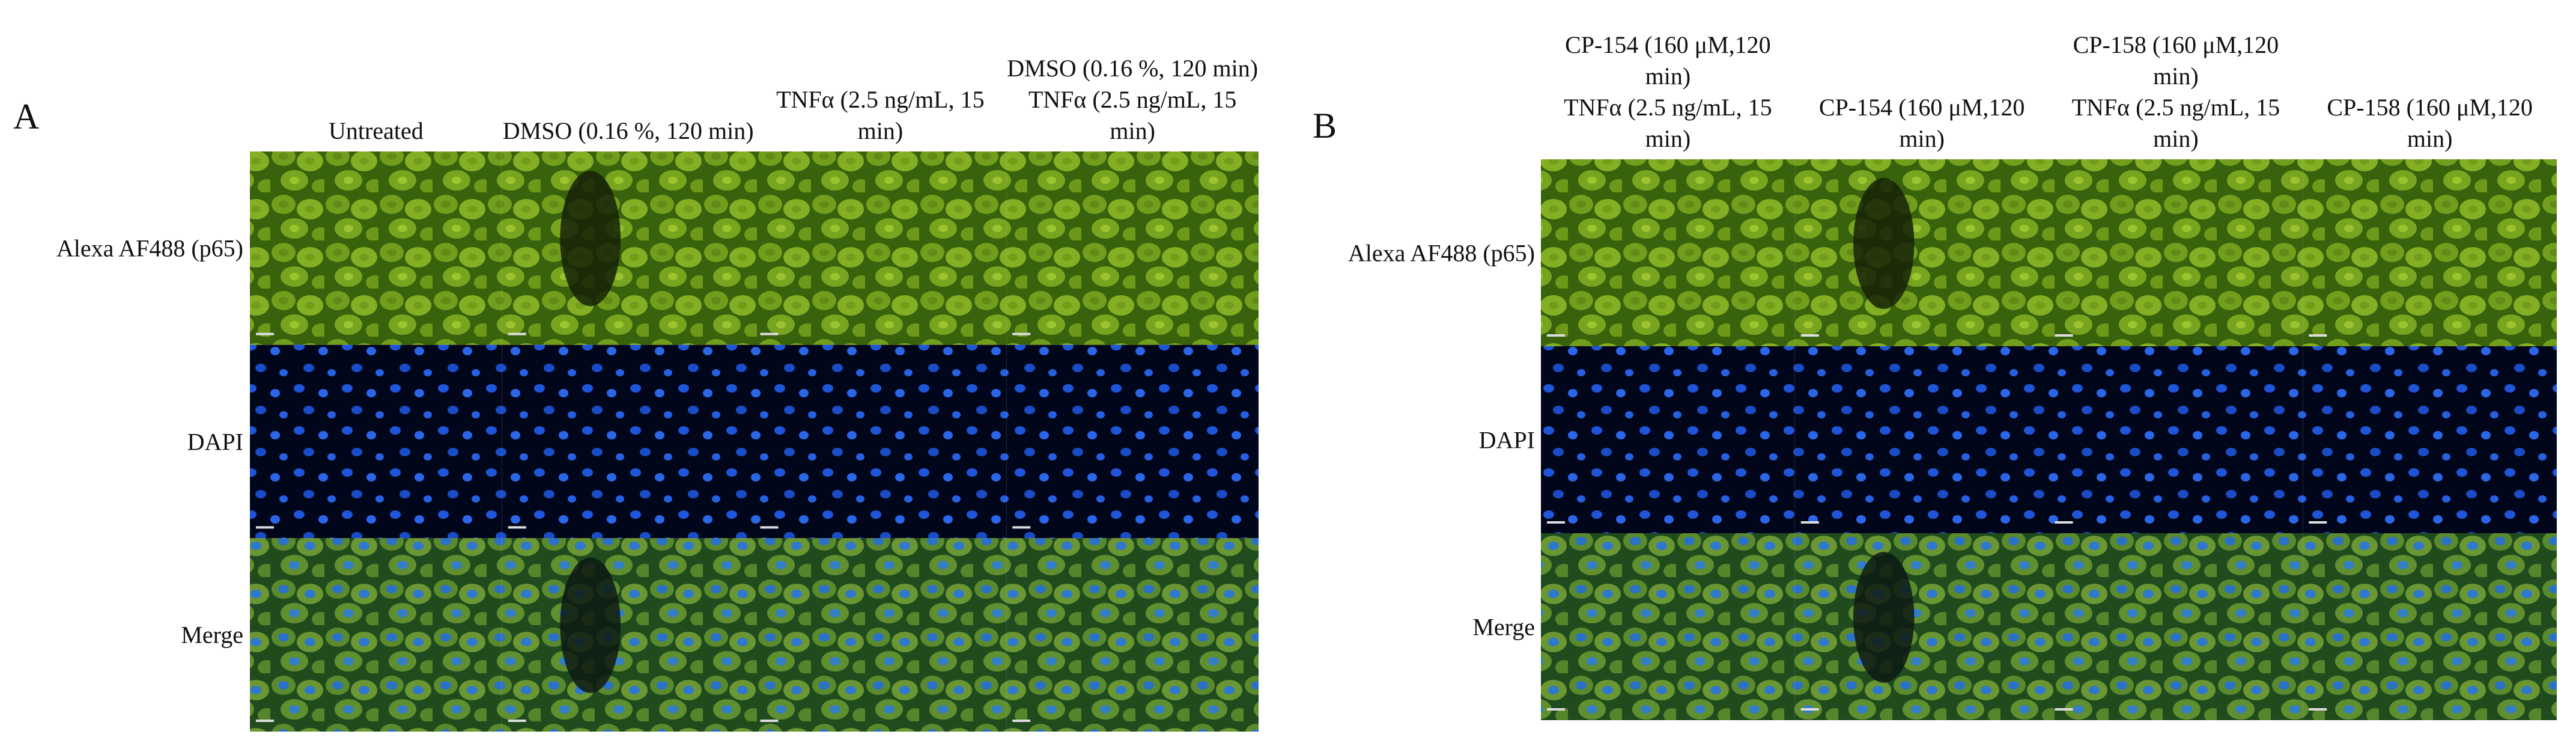  What do you see at coordinates (1325, 126) in the screenshot?
I see `panel-label: B` at bounding box center [1325, 126].